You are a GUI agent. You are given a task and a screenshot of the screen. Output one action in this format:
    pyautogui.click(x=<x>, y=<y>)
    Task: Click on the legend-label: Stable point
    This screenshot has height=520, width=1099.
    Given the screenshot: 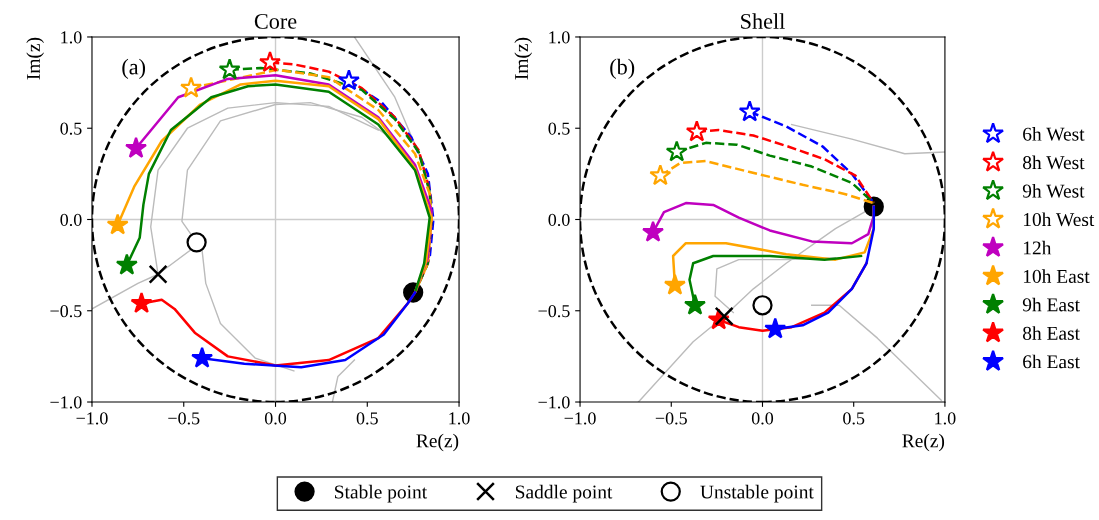 What is the action you would take?
    pyautogui.click(x=381, y=493)
    